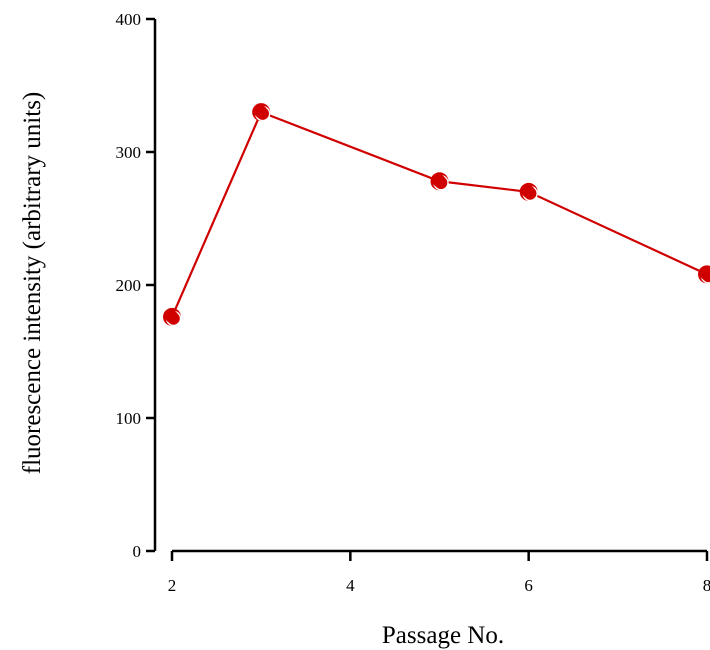  Describe the element at coordinates (129, 285) in the screenshot. I see `y-tick-label: 200` at that location.